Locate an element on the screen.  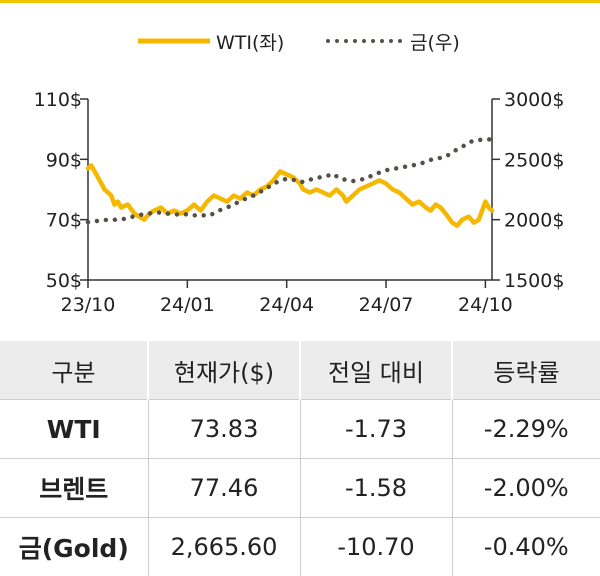
right-y-tick-label: 2000$ is located at coordinates (534, 221).